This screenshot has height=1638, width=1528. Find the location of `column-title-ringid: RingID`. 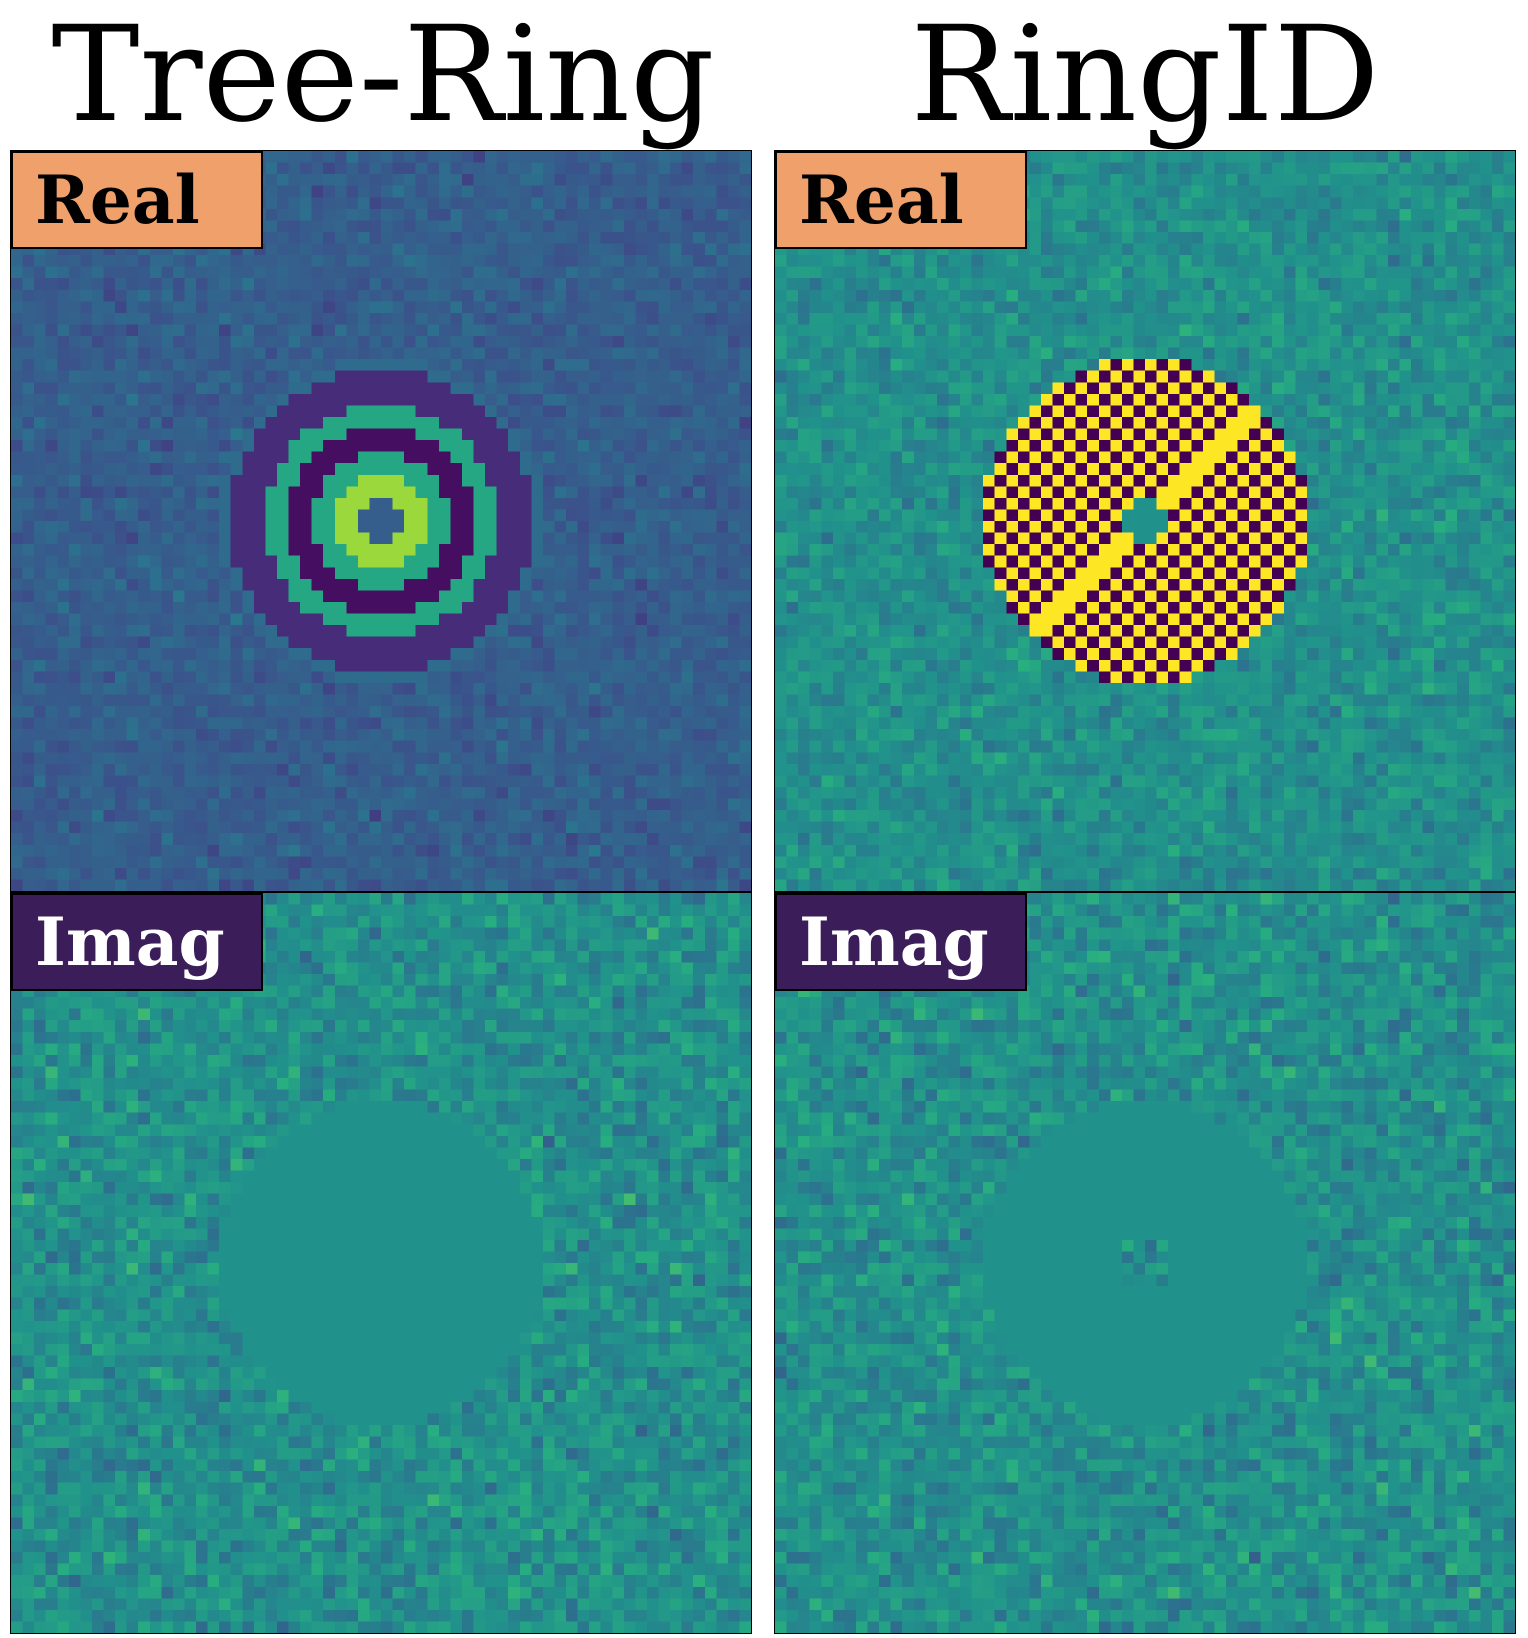

column-title-ringid: RingID is located at coordinates (1145, 76).